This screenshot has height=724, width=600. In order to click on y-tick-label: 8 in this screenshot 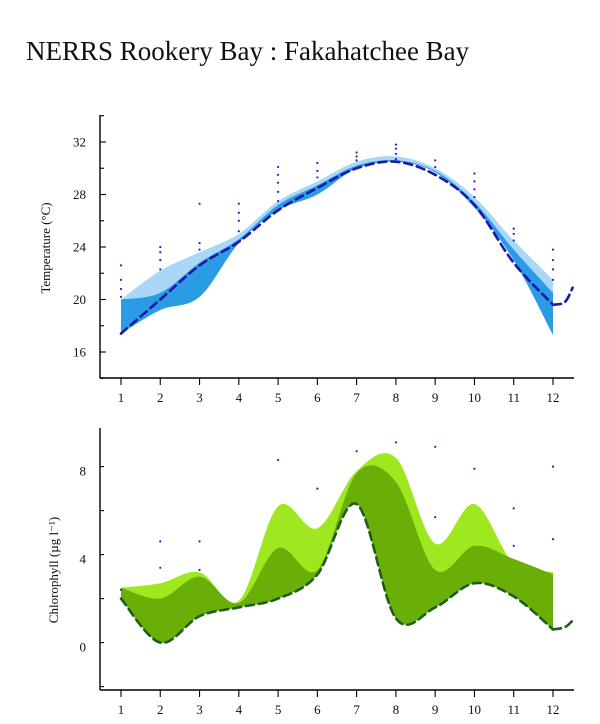, I will do `click(83, 471)`.